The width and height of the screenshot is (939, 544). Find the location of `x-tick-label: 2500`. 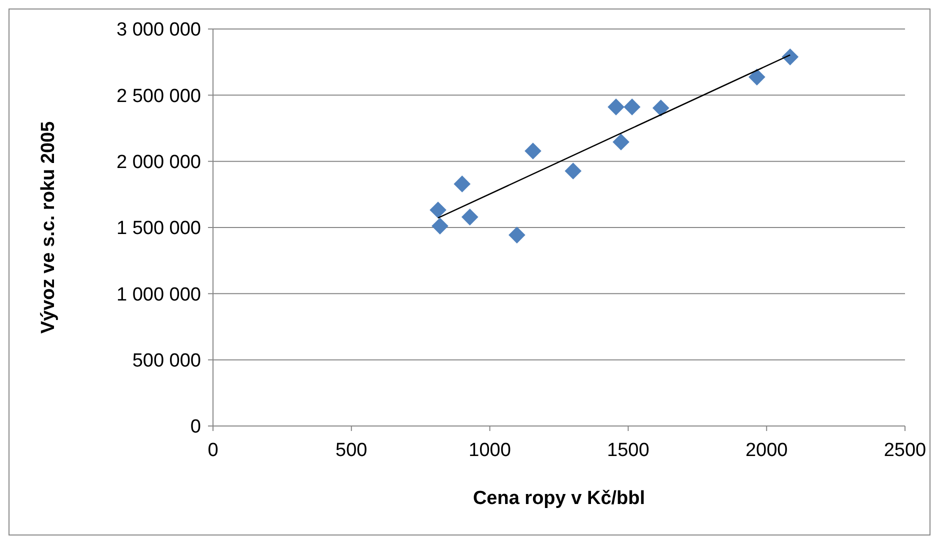

x-tick-label: 2500 is located at coordinates (905, 450).